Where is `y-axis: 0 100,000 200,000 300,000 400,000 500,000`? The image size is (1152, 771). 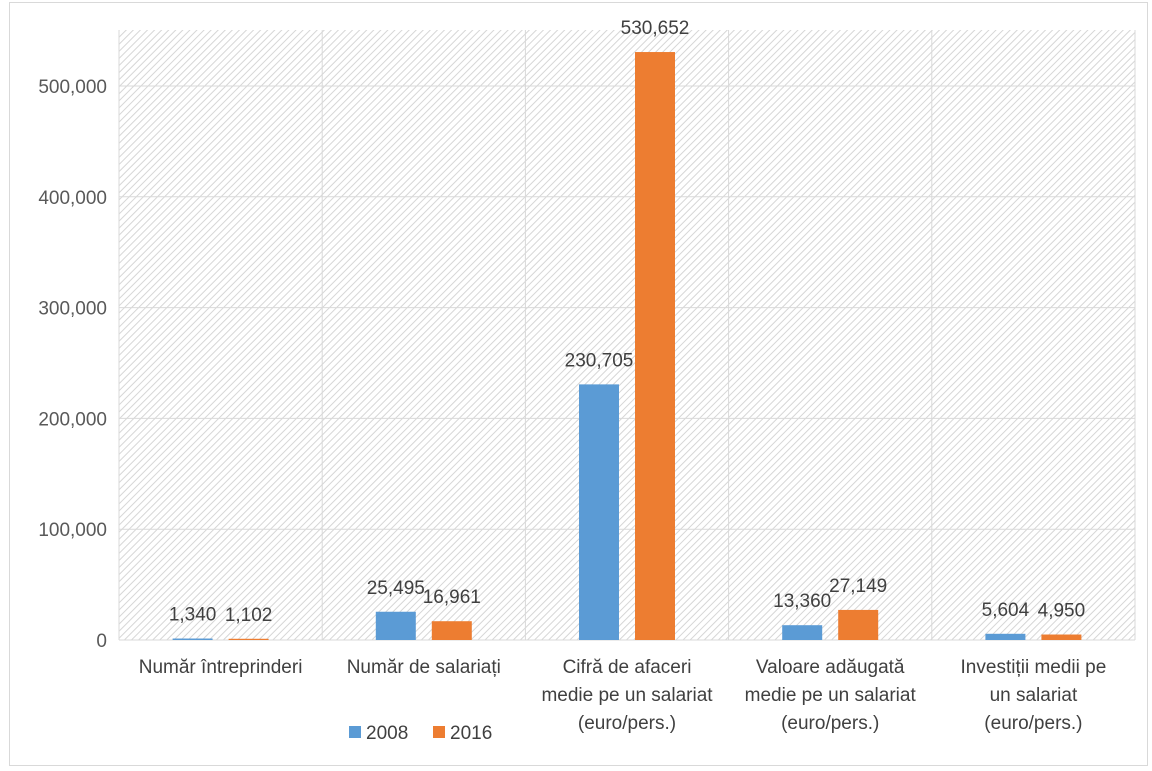
y-axis: 0 100,000 200,000 300,000 400,000 500,000 is located at coordinates (72, 364).